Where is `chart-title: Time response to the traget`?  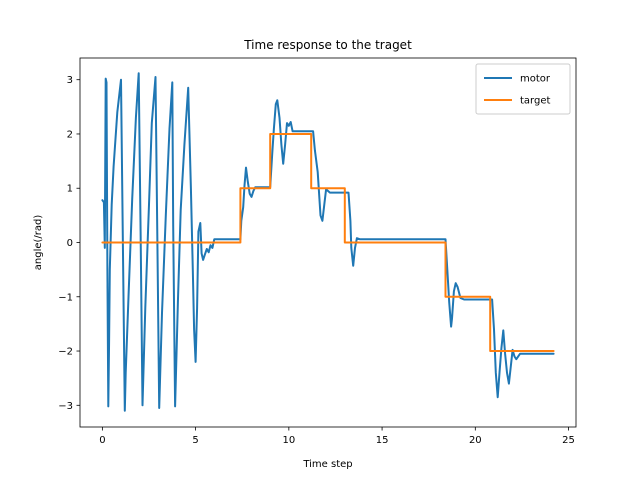 chart-title: Time response to the traget is located at coordinates (327, 45).